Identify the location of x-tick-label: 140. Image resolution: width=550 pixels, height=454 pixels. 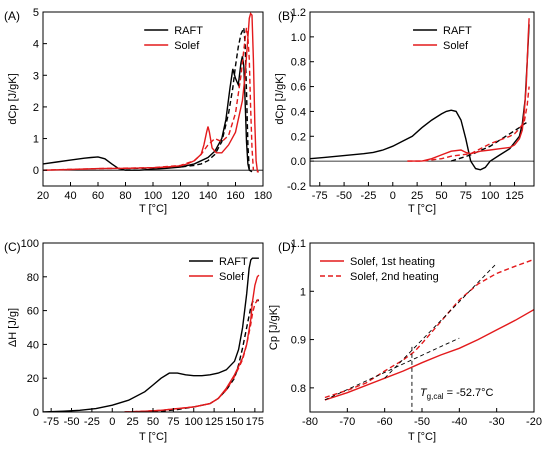
(208, 196).